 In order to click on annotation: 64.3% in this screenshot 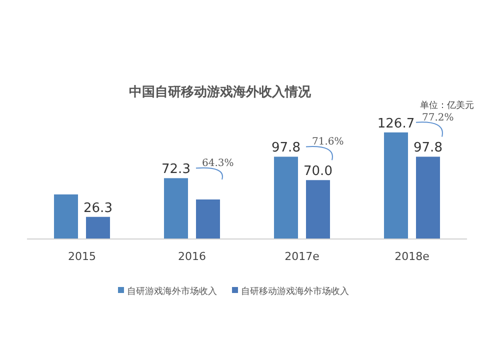, I will do `click(218, 164)`.